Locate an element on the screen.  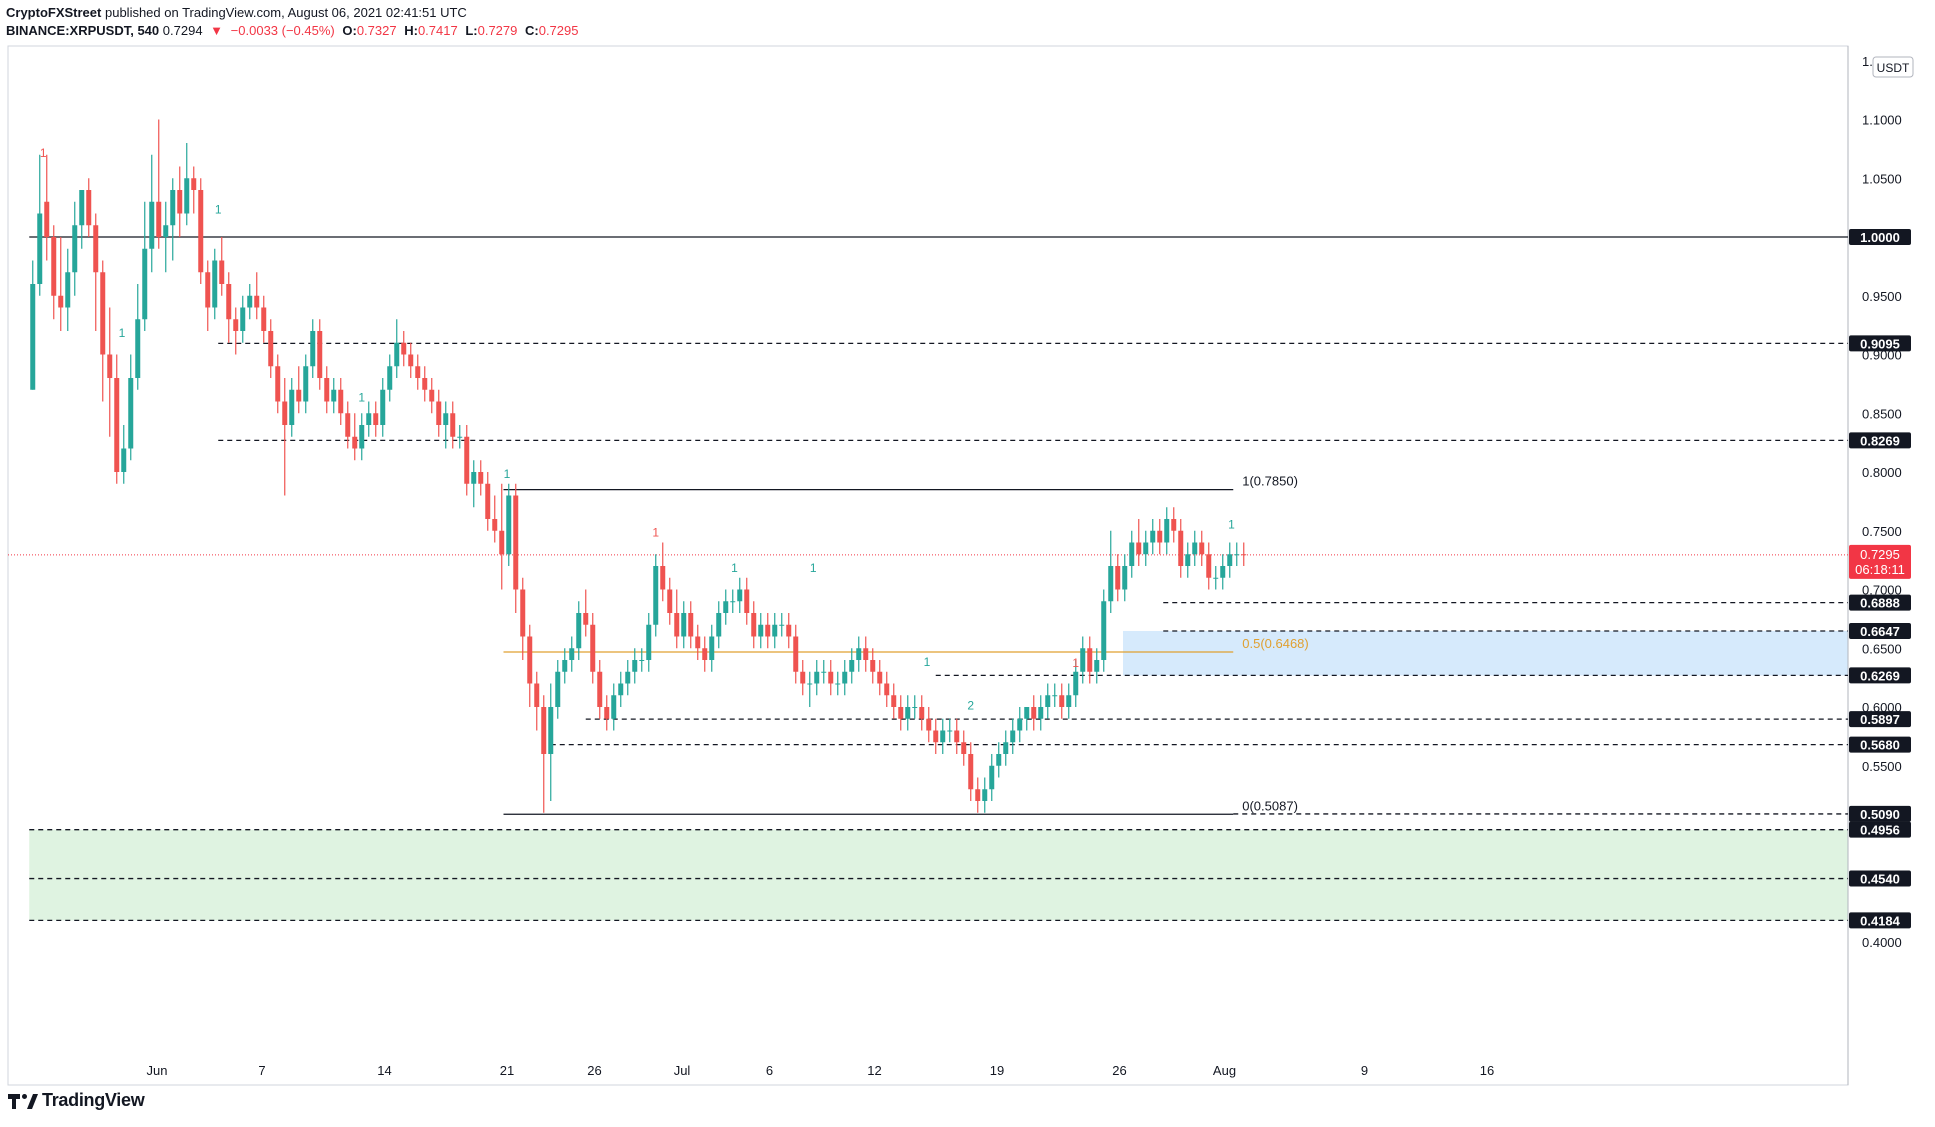
level-label: 0.4540 is located at coordinates (1880, 879).